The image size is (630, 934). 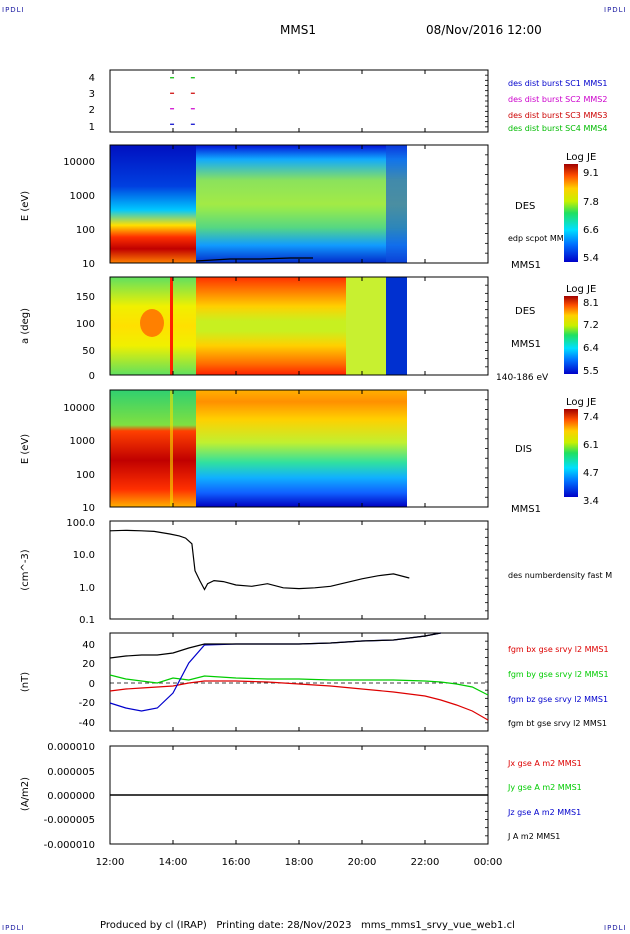 What do you see at coordinates (591, 501) in the screenshot?
I see `dis-energy-cbar-tick-3: 3.4` at bounding box center [591, 501].